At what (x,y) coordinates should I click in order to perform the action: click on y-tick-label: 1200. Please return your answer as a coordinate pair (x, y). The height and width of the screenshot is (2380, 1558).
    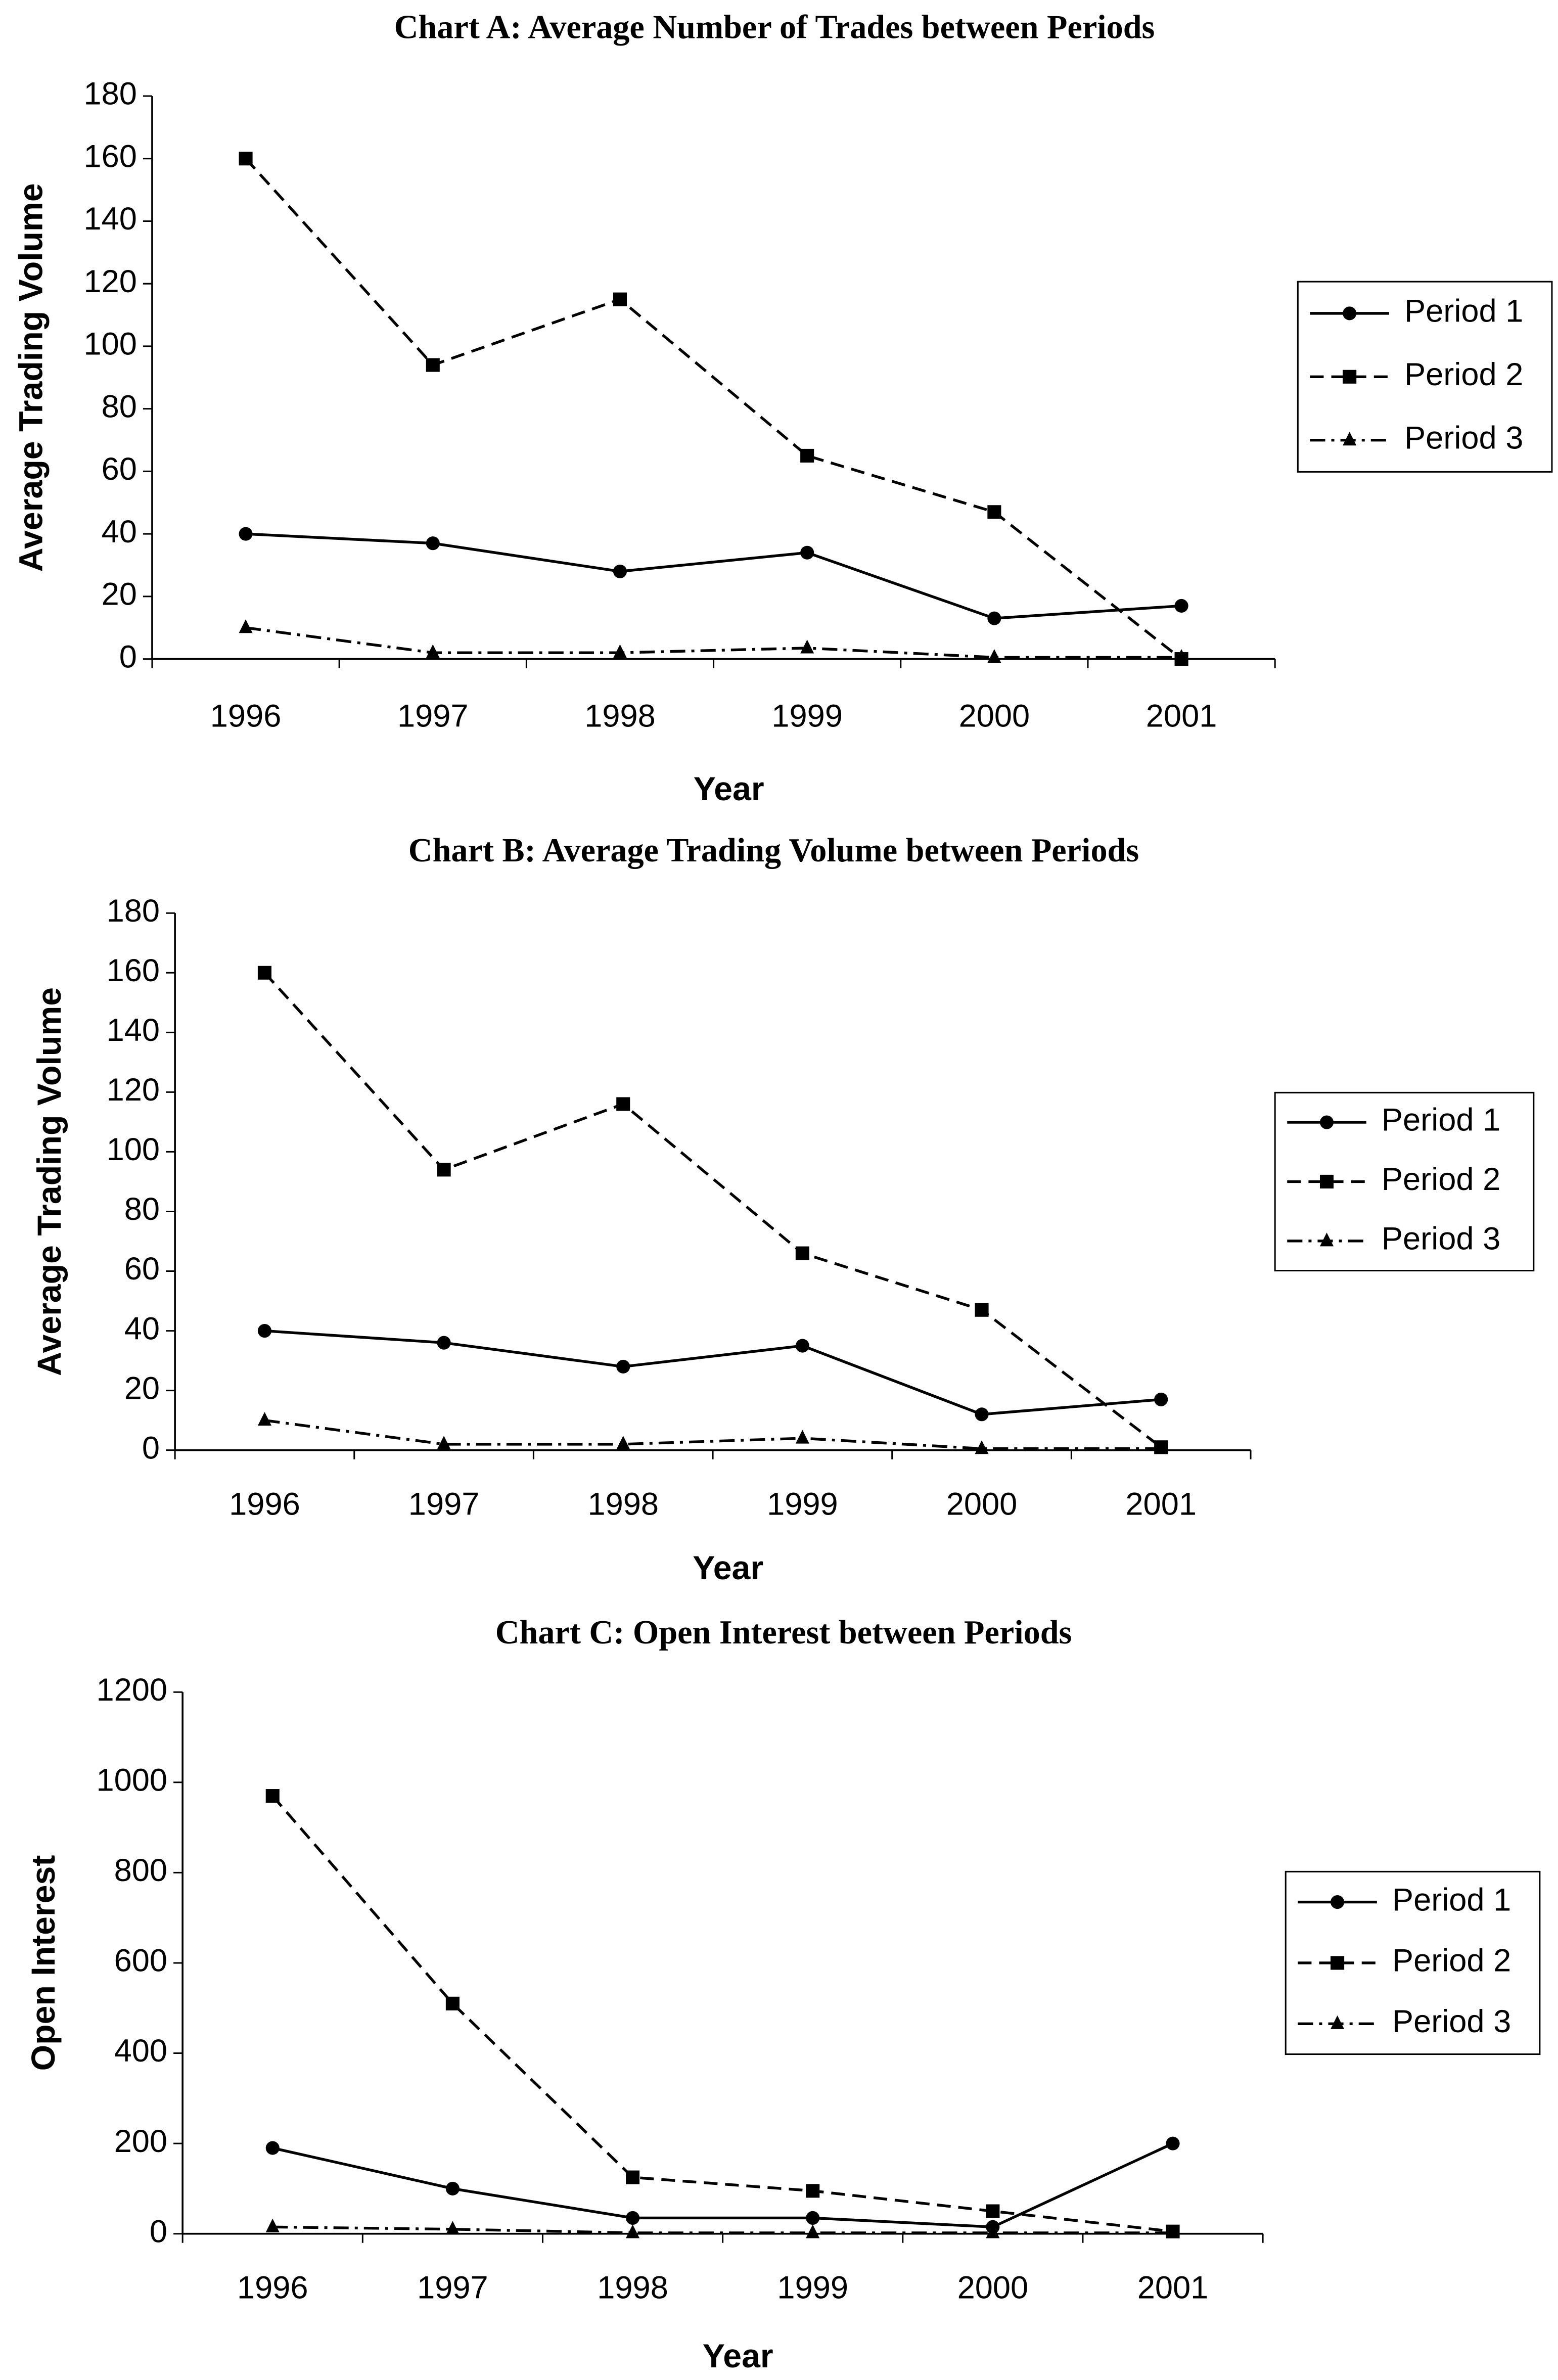
    Looking at the image, I should click on (131, 1690).